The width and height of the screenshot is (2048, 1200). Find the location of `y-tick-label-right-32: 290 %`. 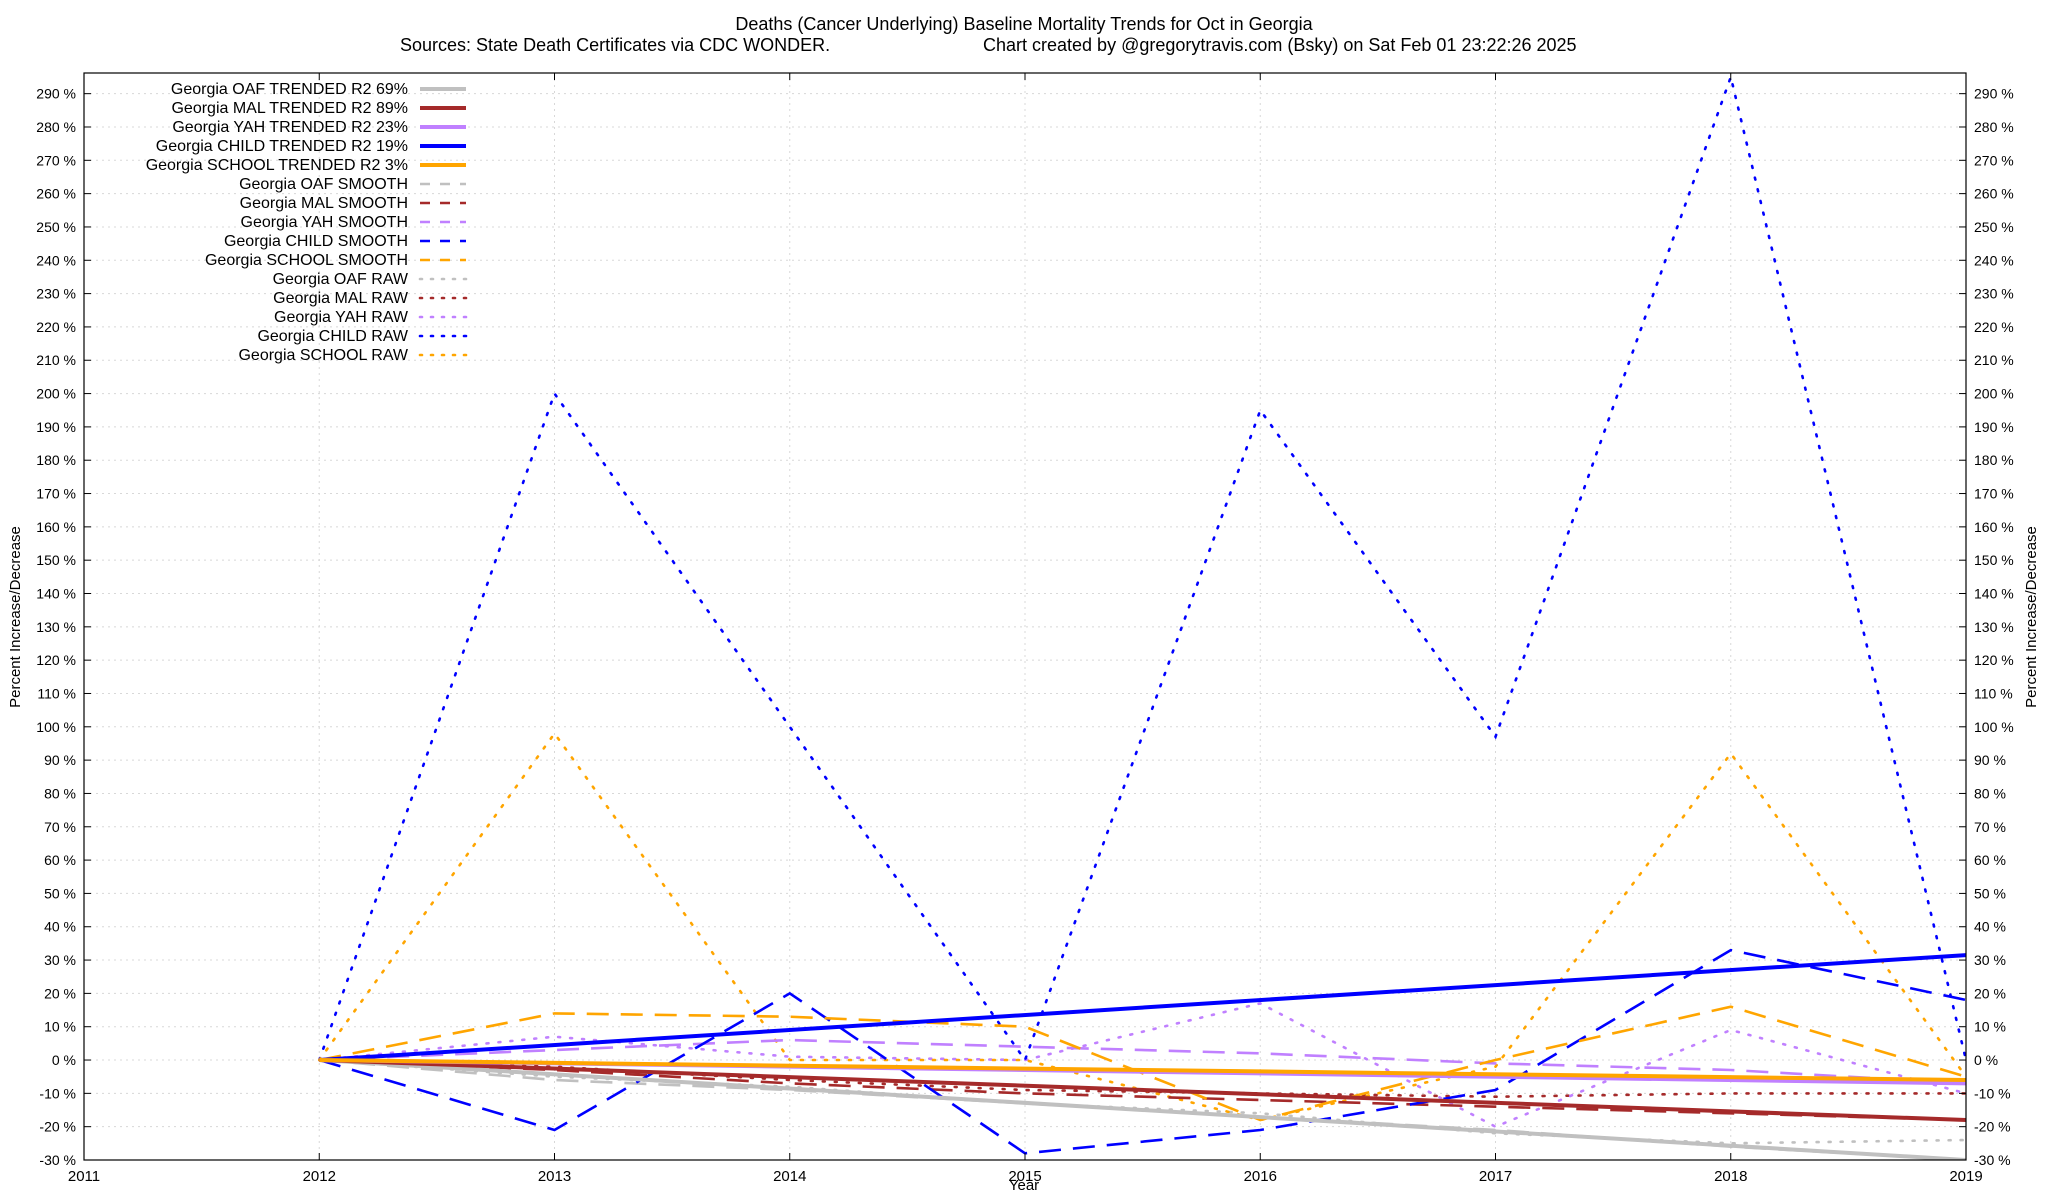

y-tick-label-right-32: 290 % is located at coordinates (1994, 94).